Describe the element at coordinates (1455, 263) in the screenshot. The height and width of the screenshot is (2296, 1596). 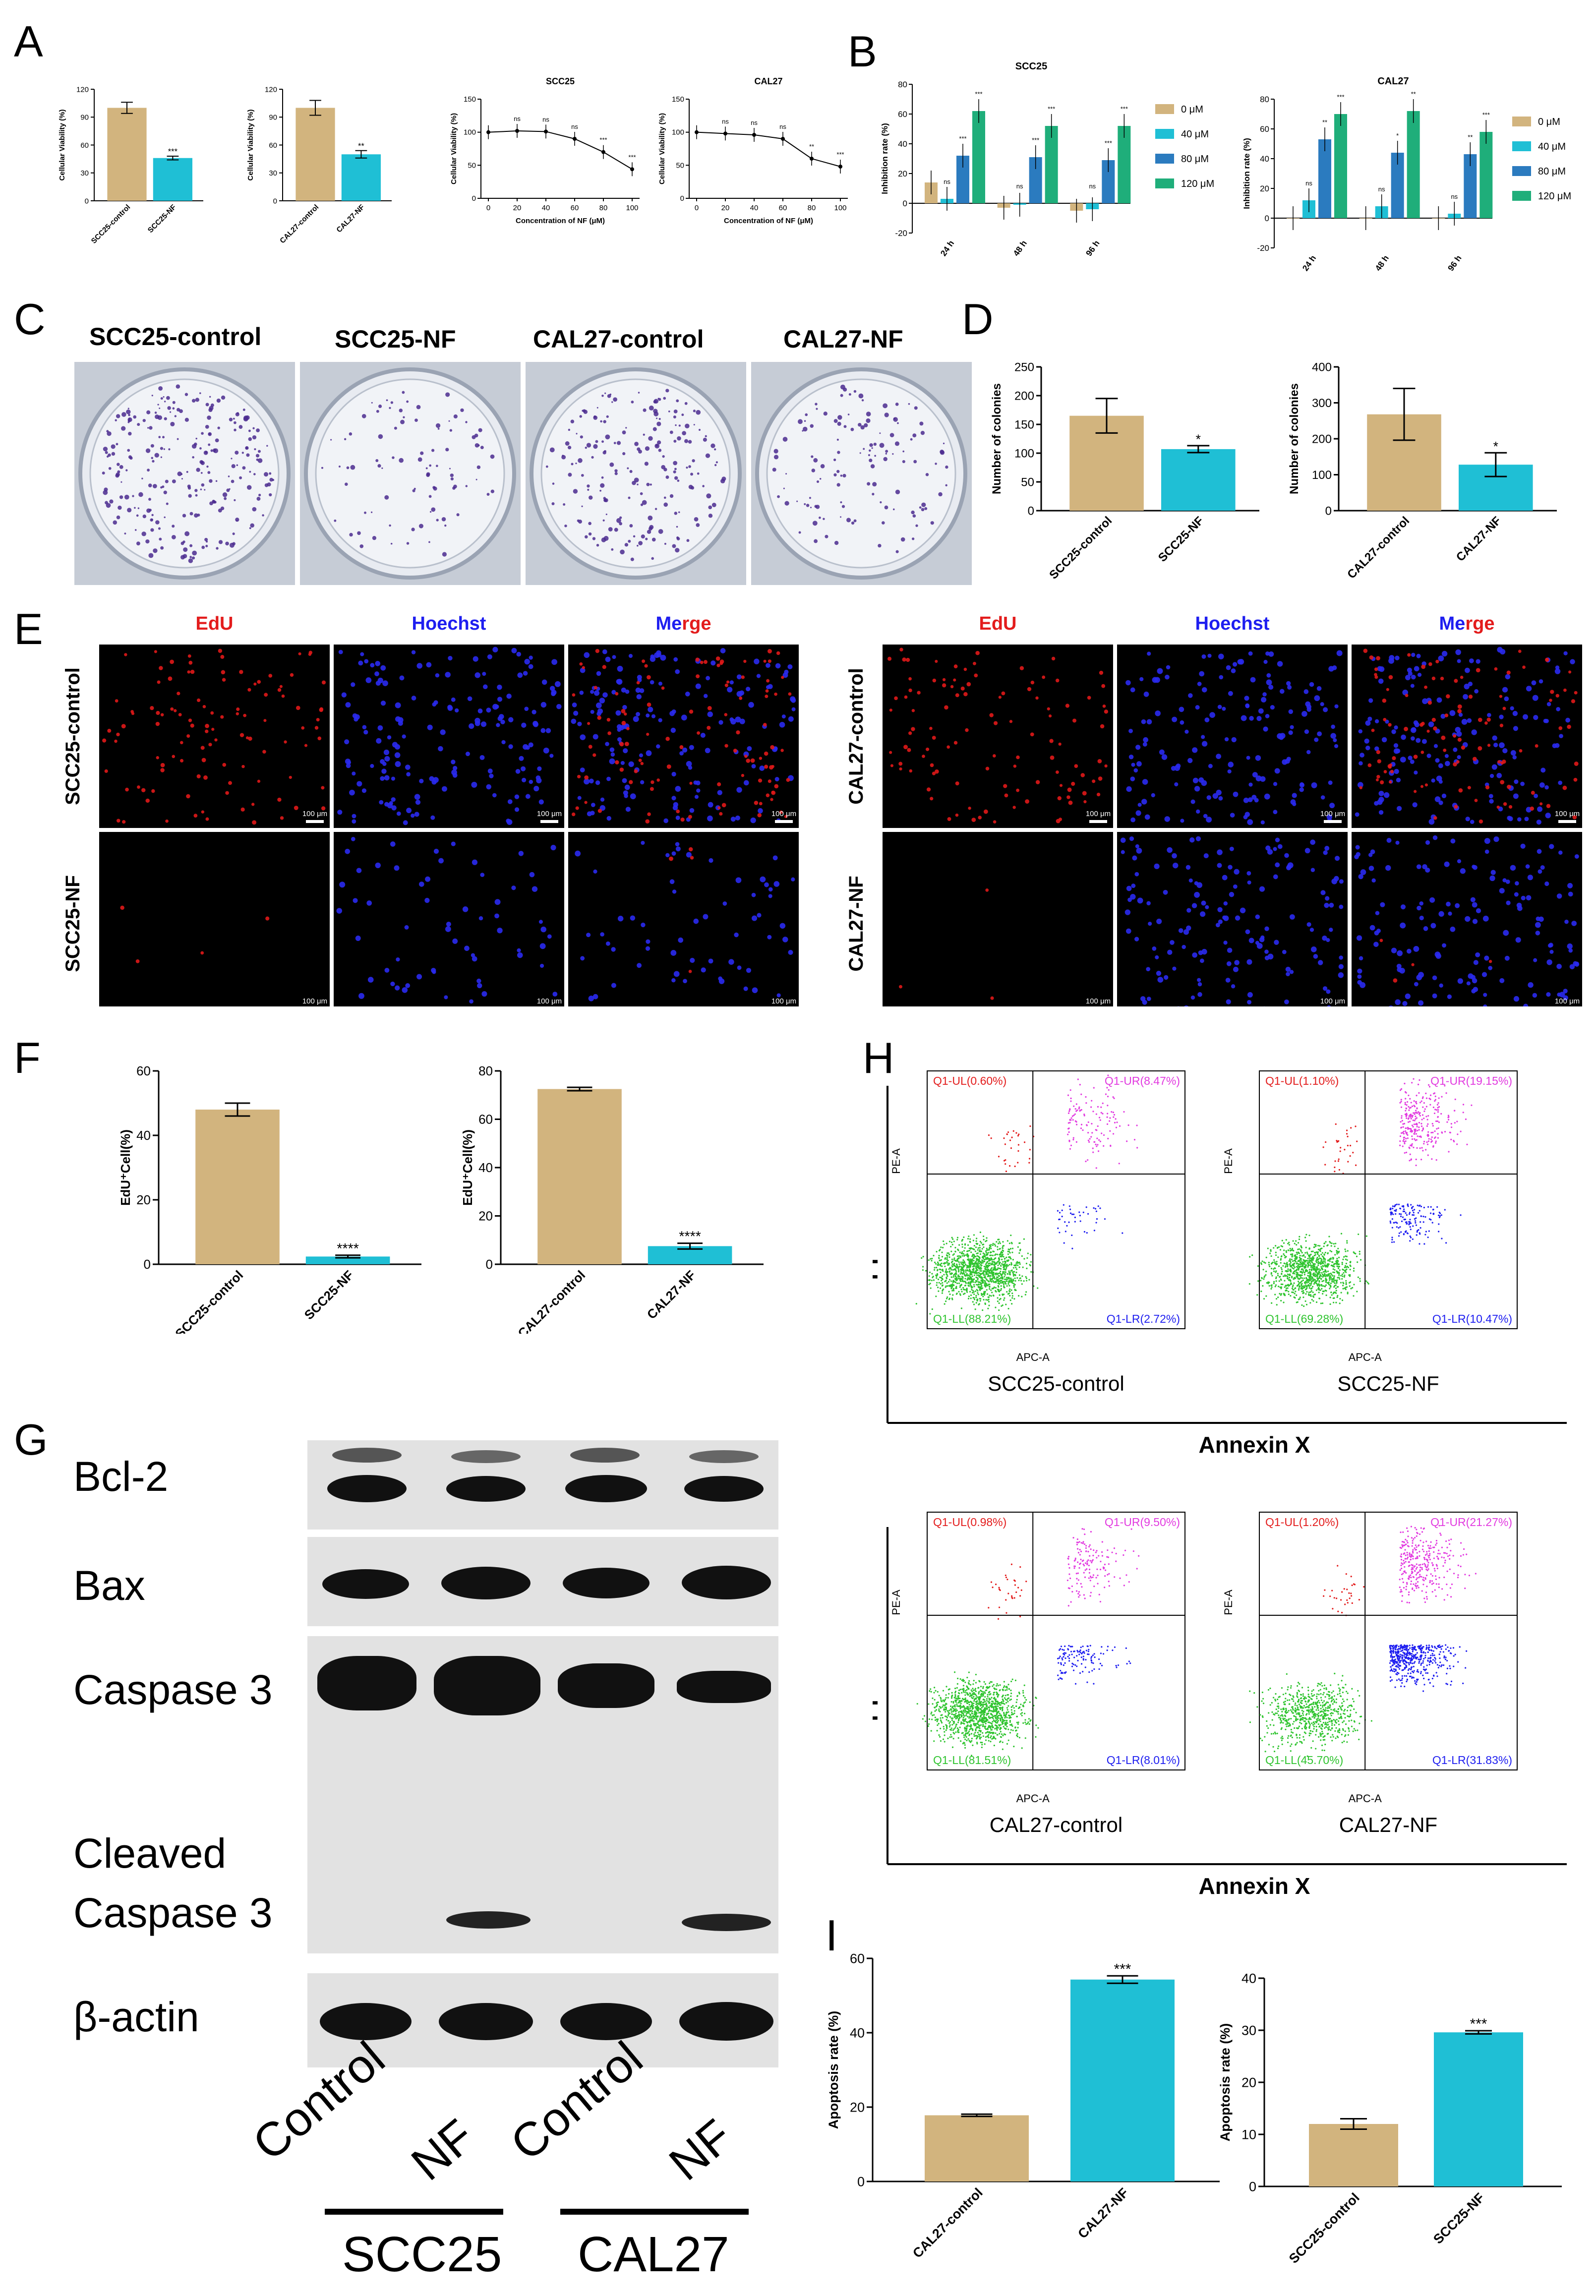
I see `x-category-label: 96 h` at that location.